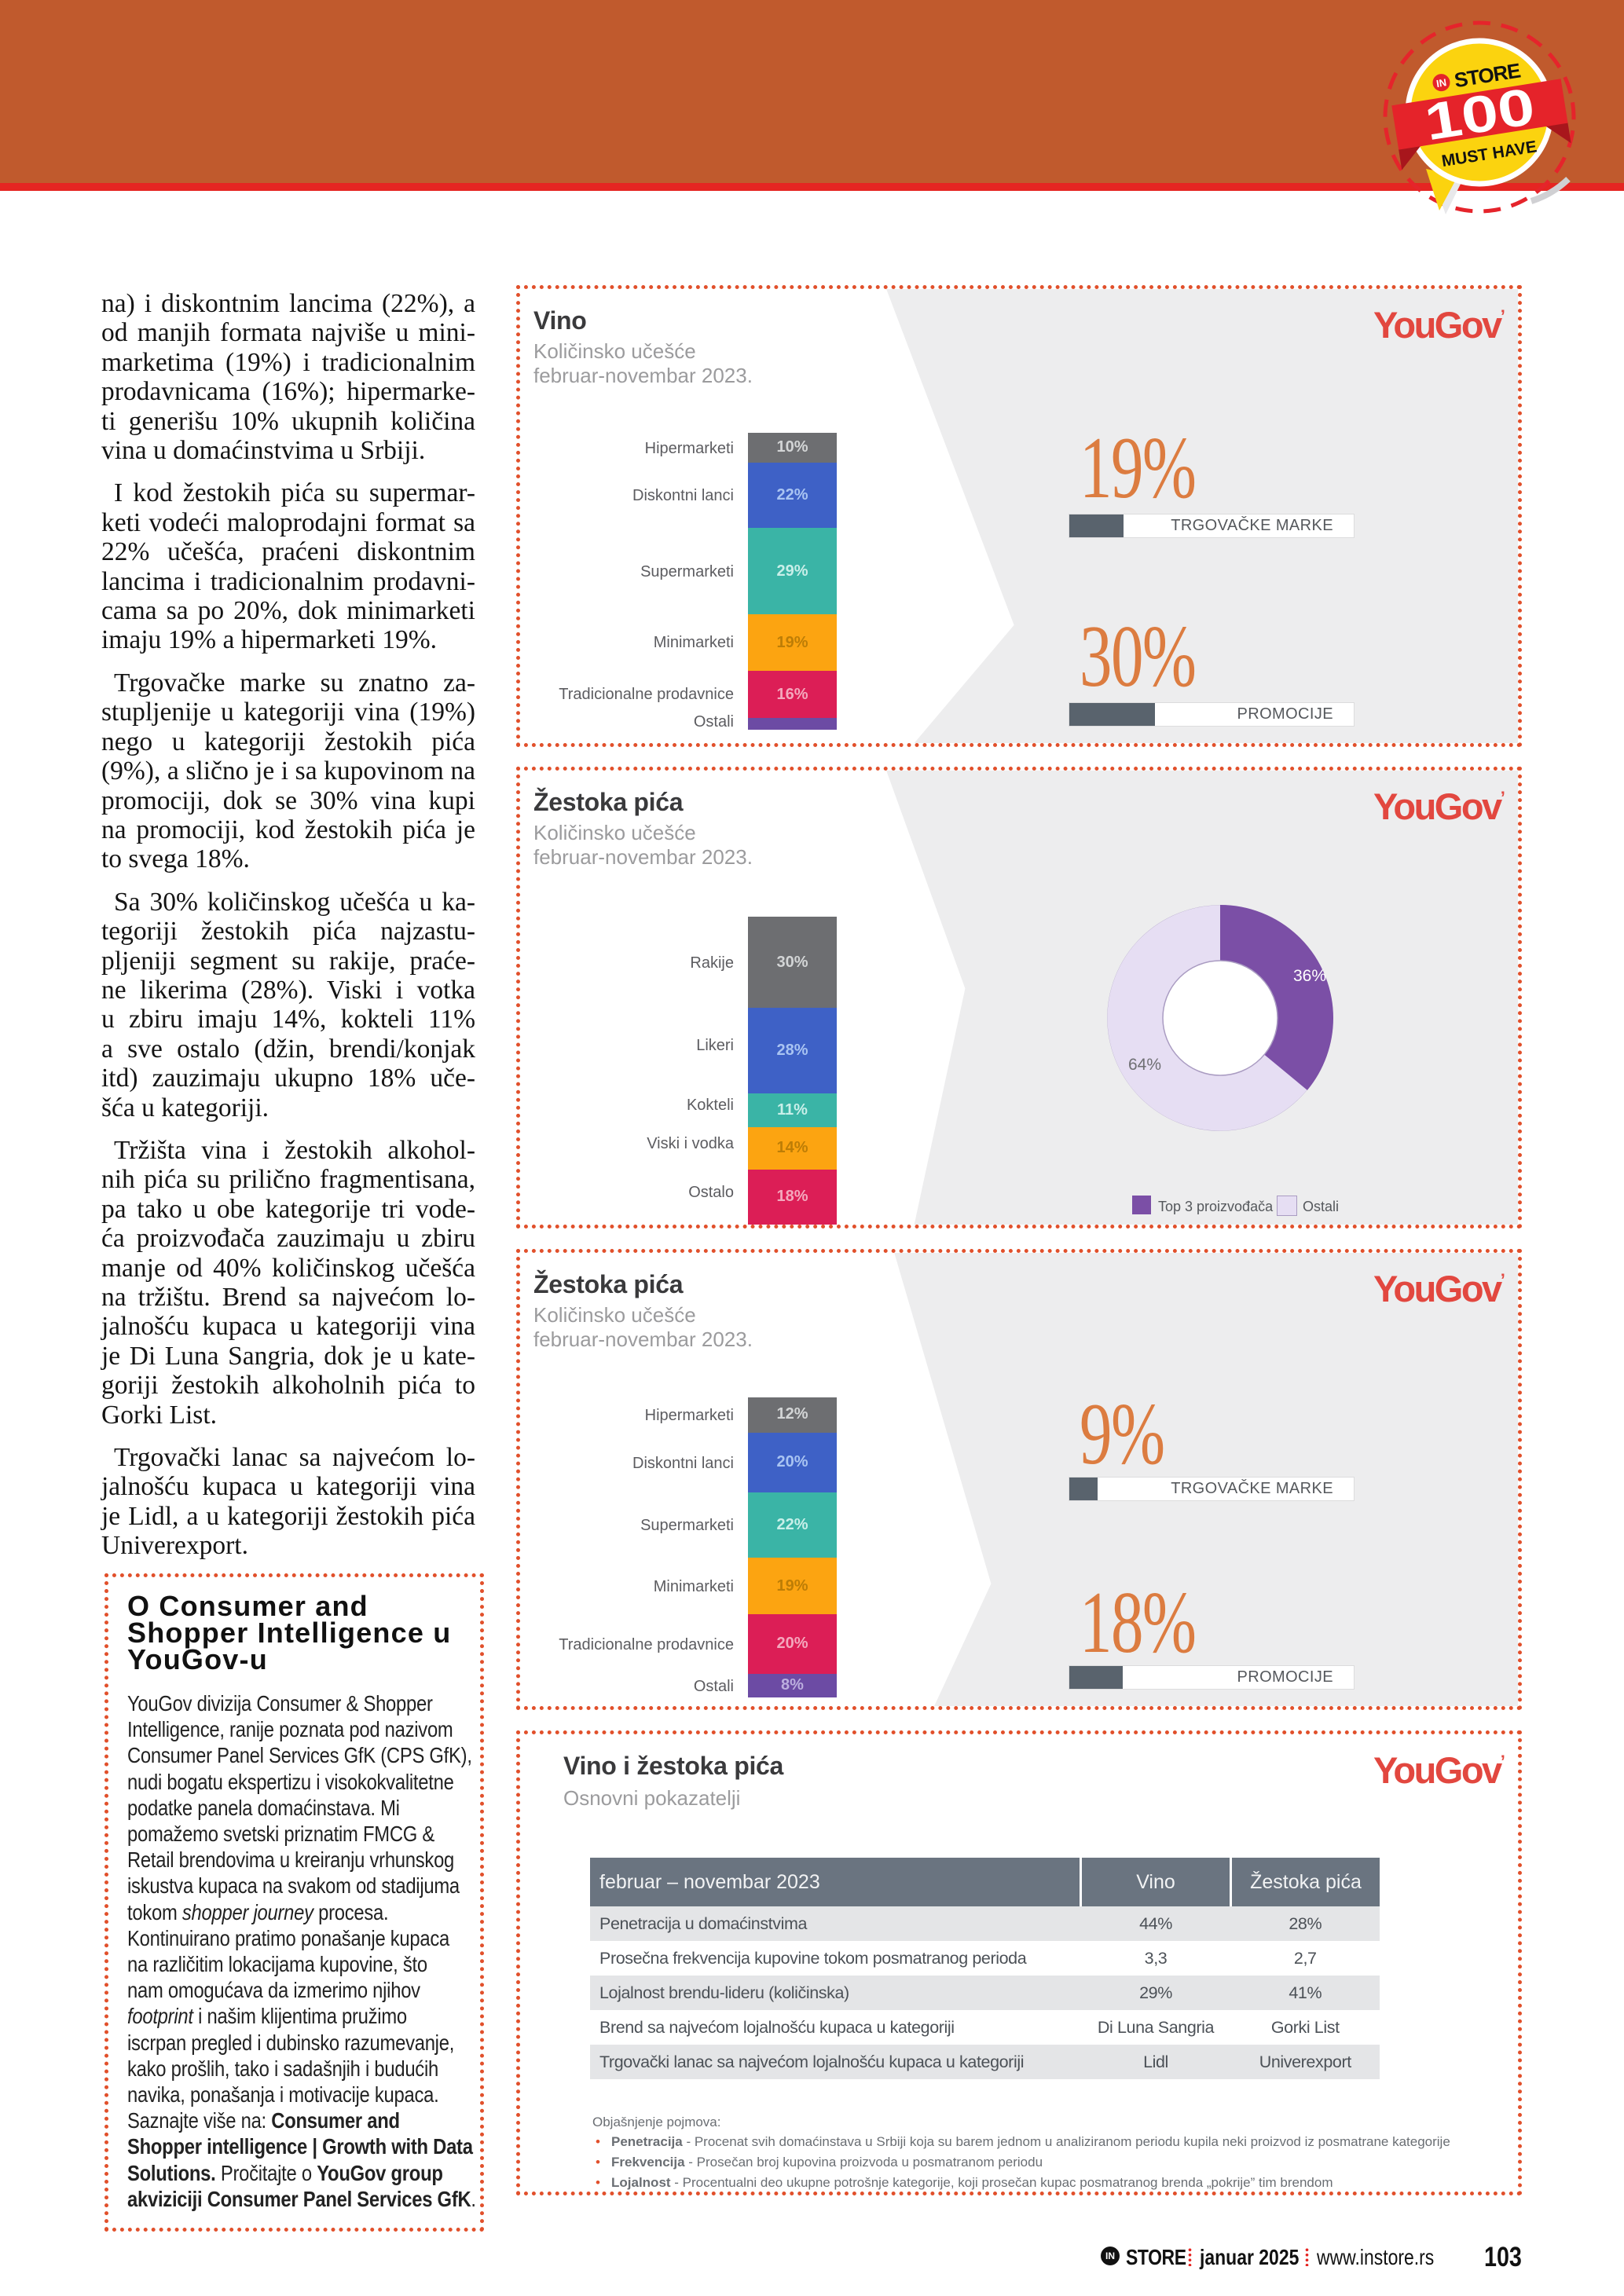 This screenshot has height=2296, width=1624. Describe the element at coordinates (1309, 976) in the screenshot. I see `svg-text: 36%` at that location.